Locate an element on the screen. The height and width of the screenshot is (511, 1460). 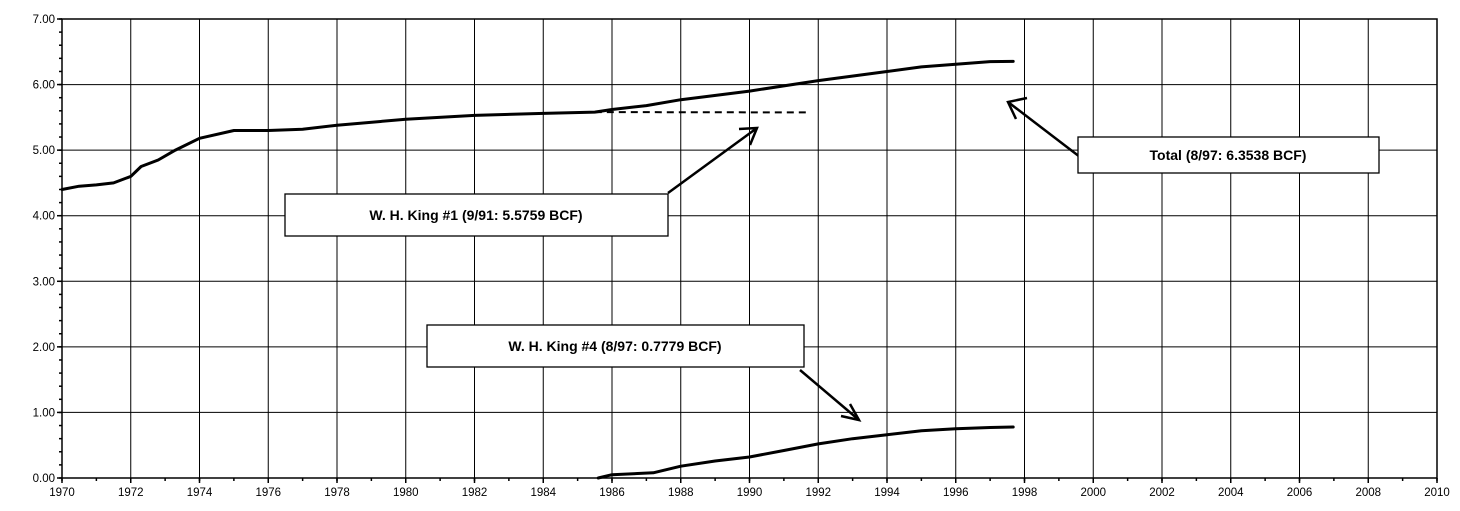
callout-king4-arrow is located at coordinates (829, 395).